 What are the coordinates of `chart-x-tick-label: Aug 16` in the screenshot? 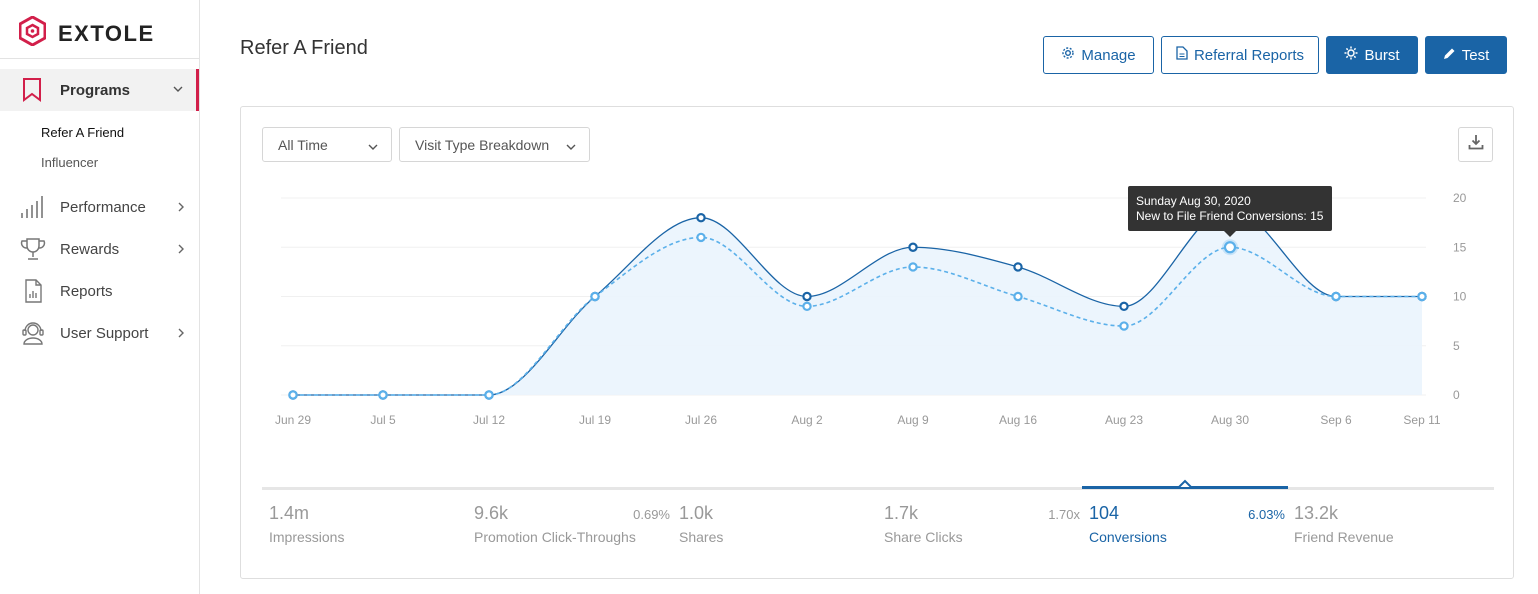 It's located at (1018, 420).